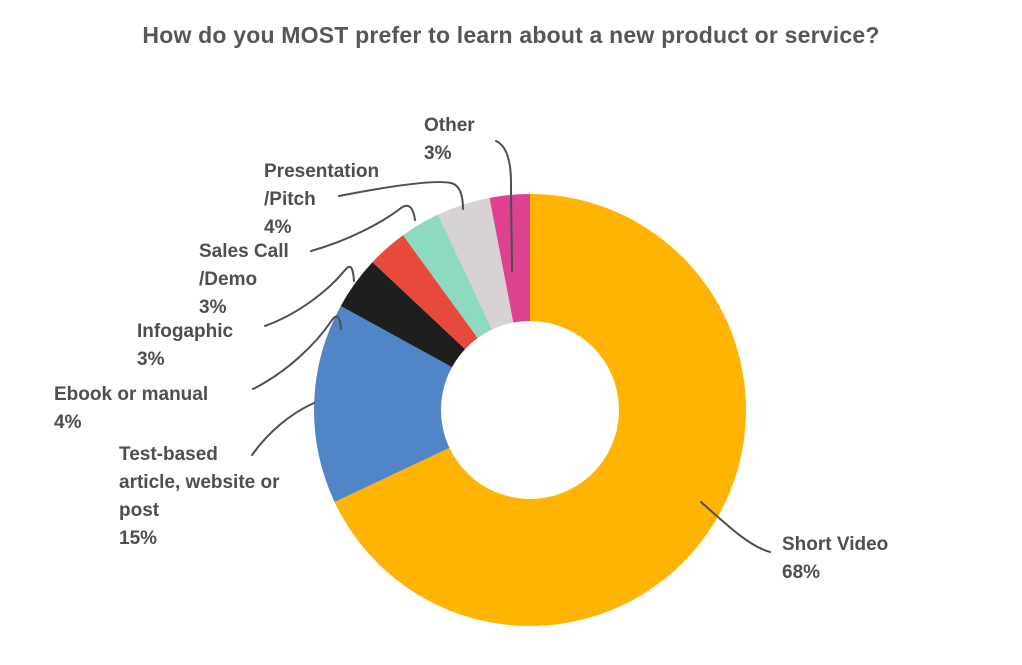 Image resolution: width=1022 pixels, height=665 pixels. I want to click on slice-ebook-or-manual, so click(403, 315).